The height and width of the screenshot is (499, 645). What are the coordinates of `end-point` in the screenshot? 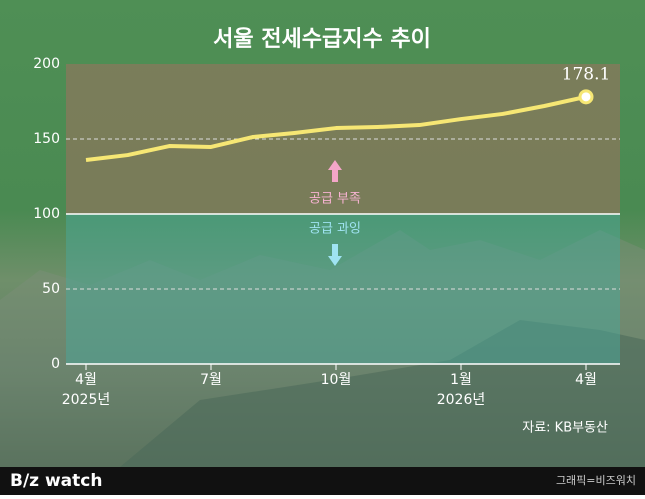 It's located at (586, 97).